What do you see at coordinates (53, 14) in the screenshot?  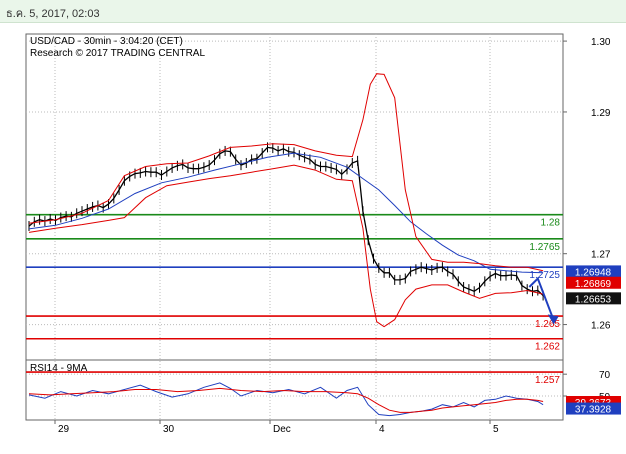 I see `timestamp-text: ธ.ค. 5, 2017, 02:03` at bounding box center [53, 14].